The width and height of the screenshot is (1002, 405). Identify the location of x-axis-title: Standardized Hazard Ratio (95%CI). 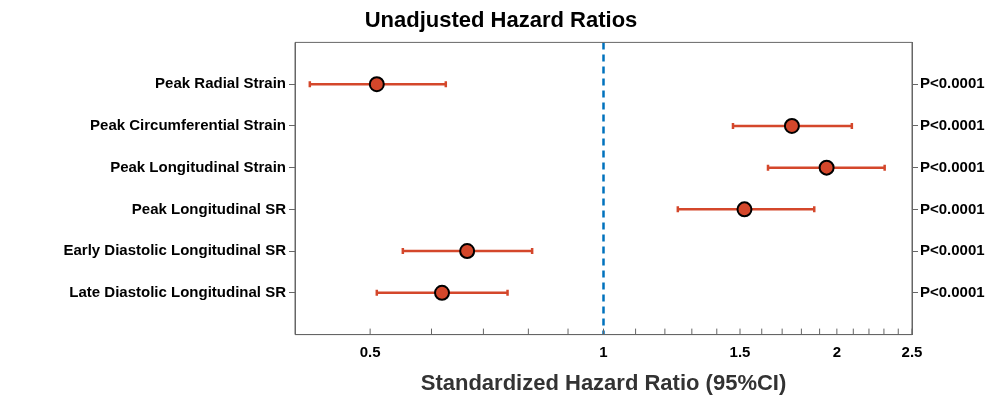
(603, 382).